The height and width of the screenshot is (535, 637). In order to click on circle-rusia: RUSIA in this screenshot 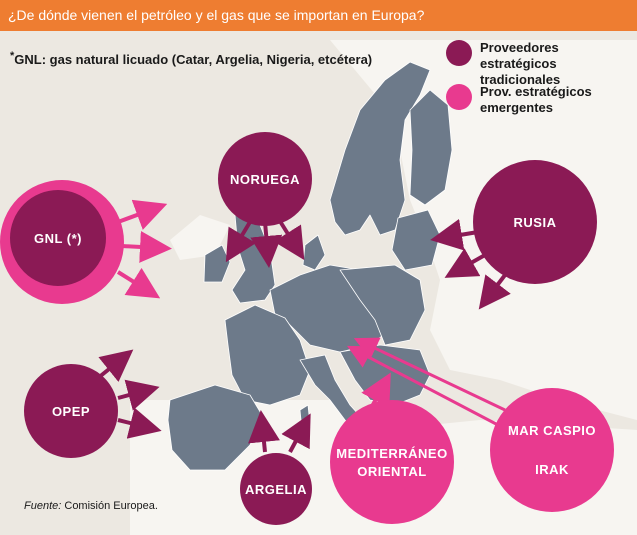, I will do `click(535, 222)`.